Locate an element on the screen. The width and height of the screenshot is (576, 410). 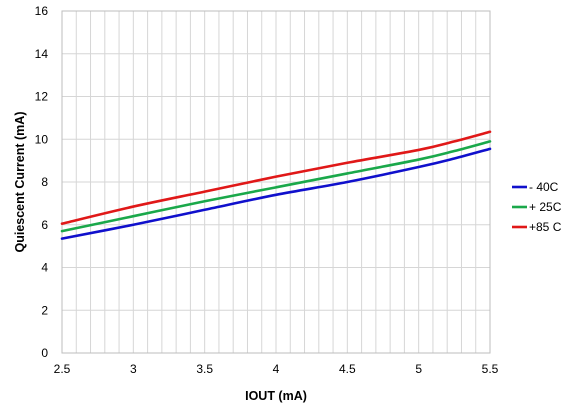
y-axis-title: Quiescent Current (mA) is located at coordinates (20, 182).